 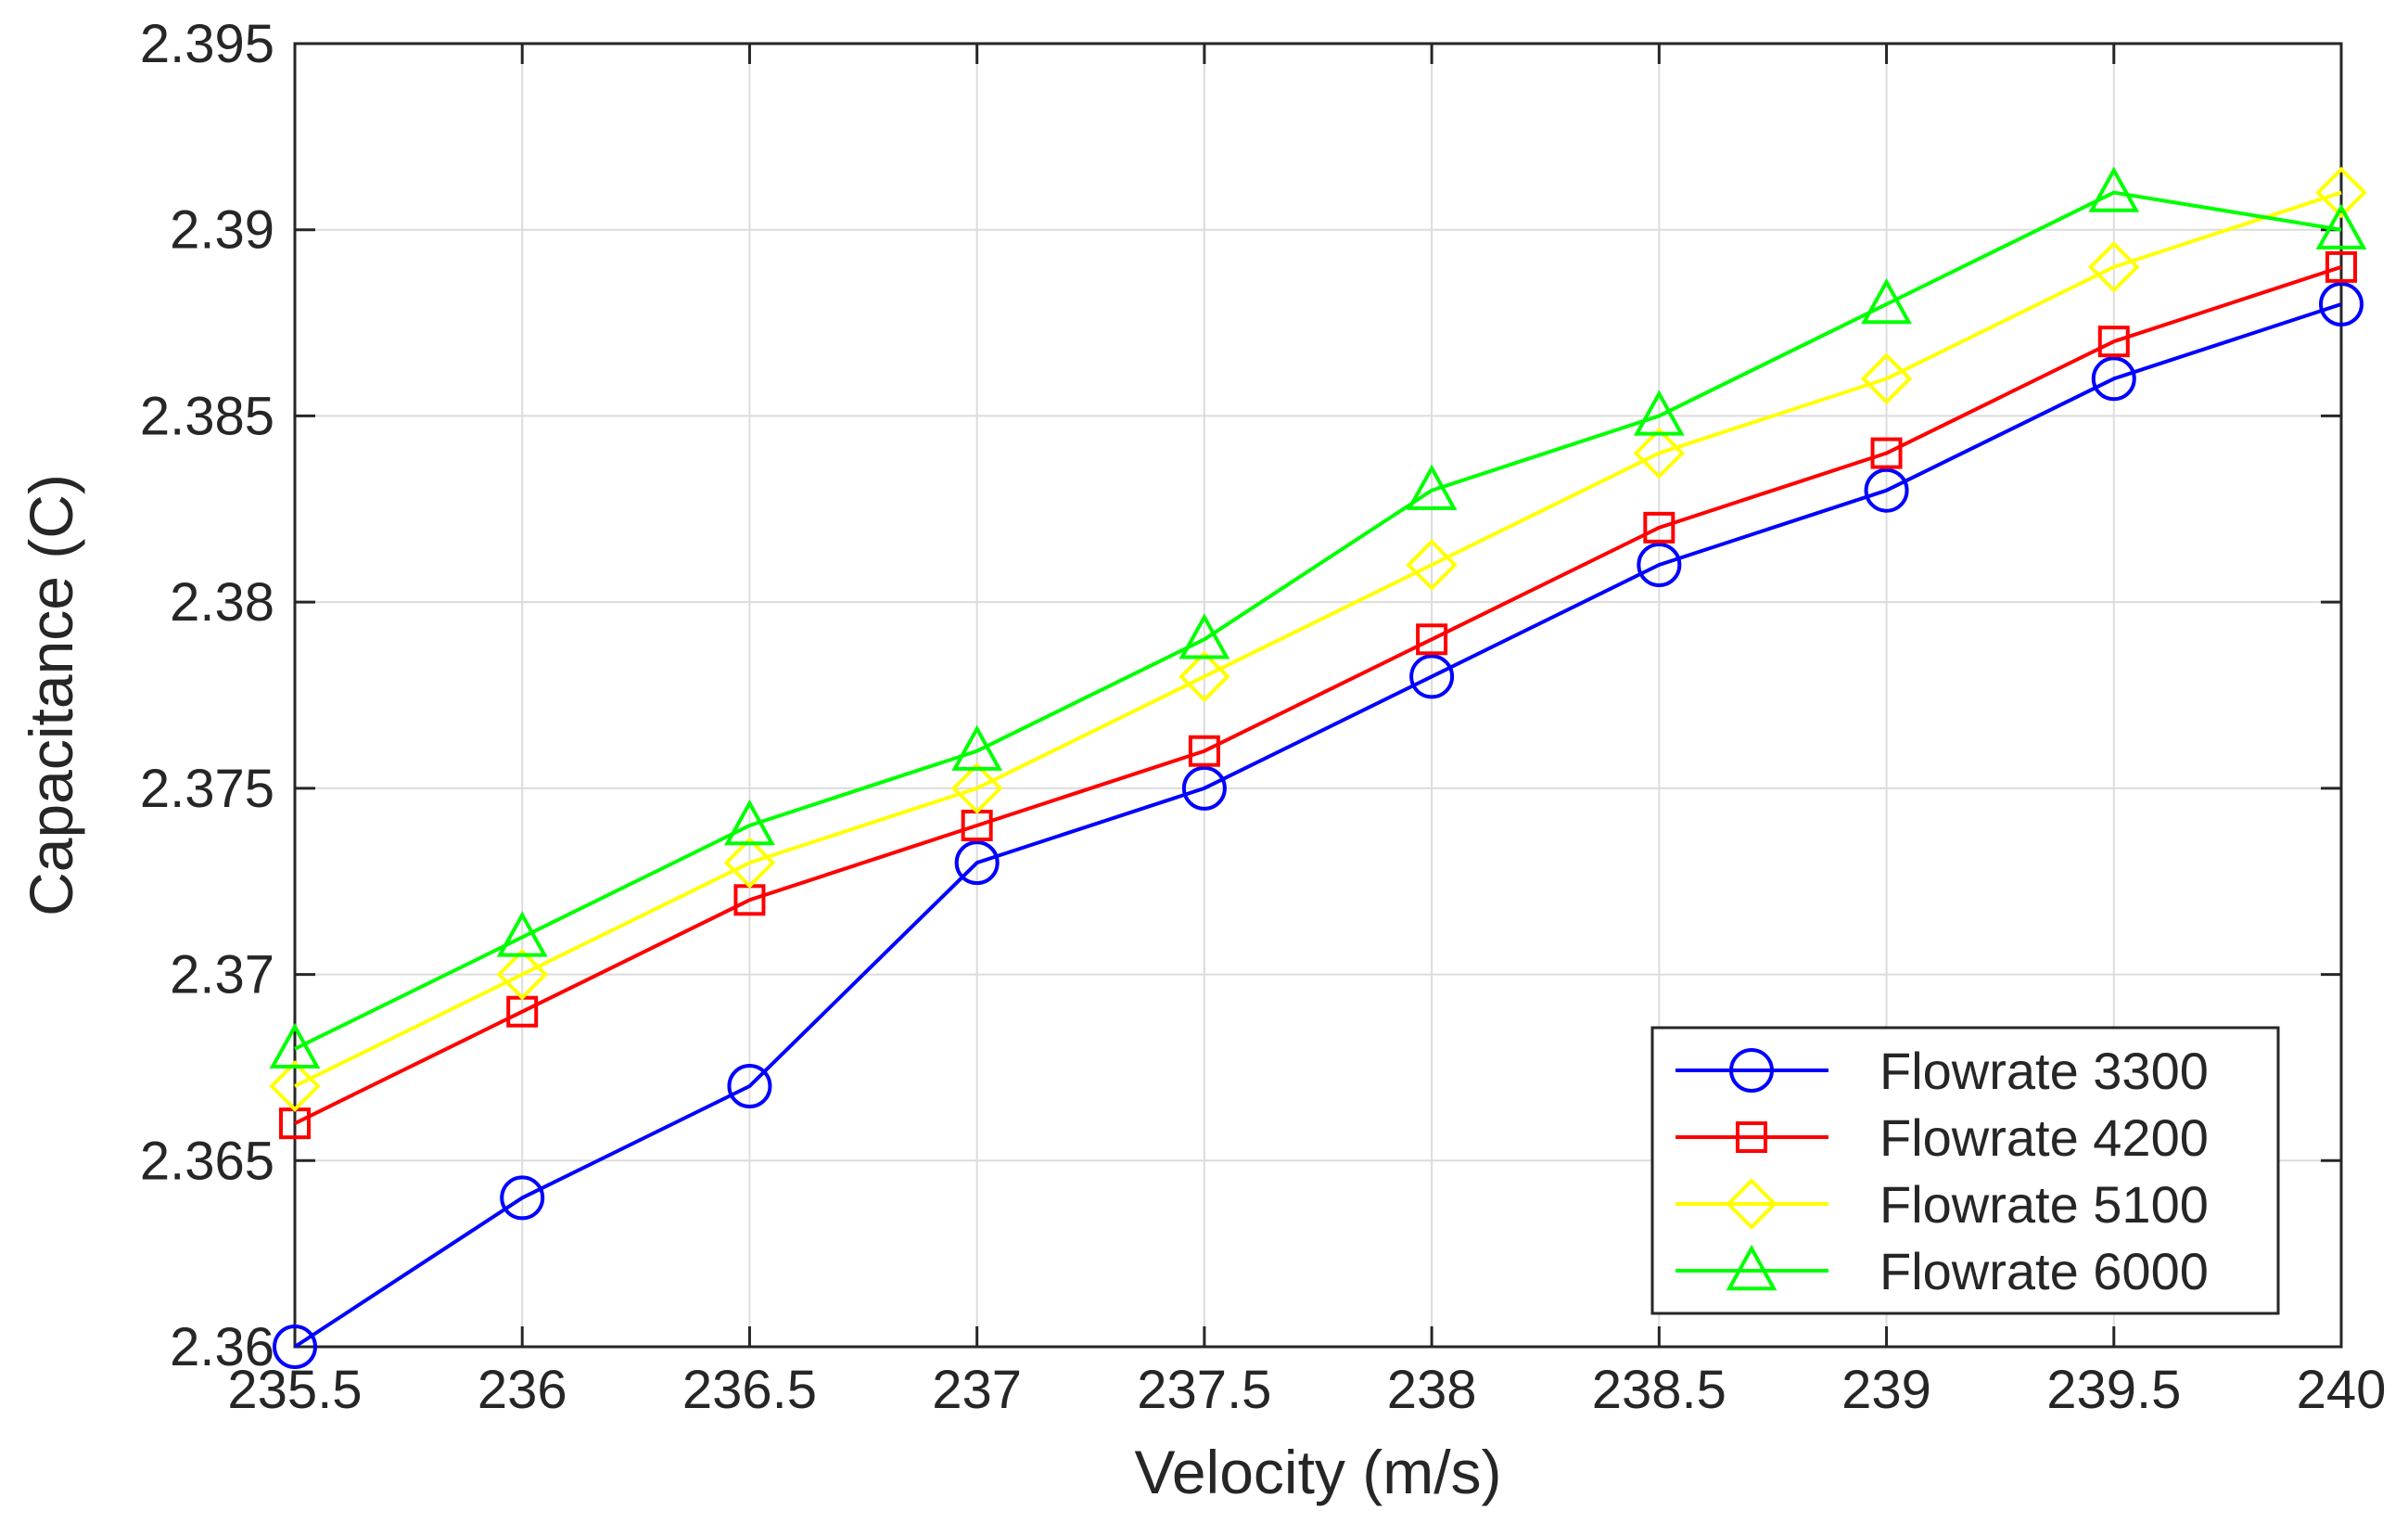 I want to click on y-tick-label: 2.365, so click(x=207, y=1161).